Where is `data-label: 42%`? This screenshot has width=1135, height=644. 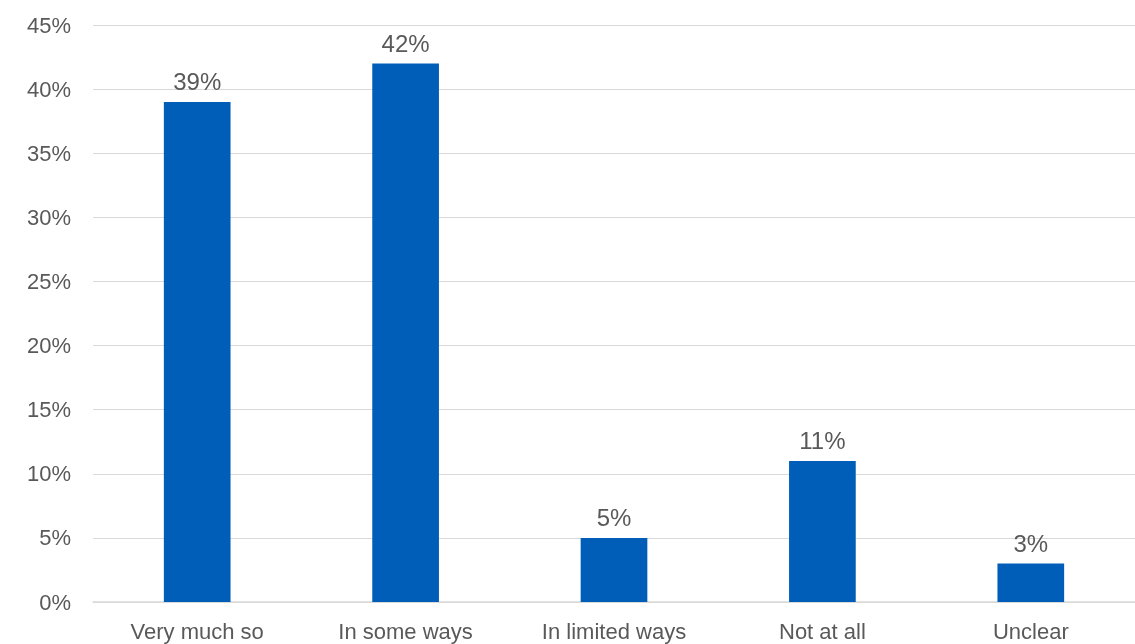 data-label: 42% is located at coordinates (405, 43).